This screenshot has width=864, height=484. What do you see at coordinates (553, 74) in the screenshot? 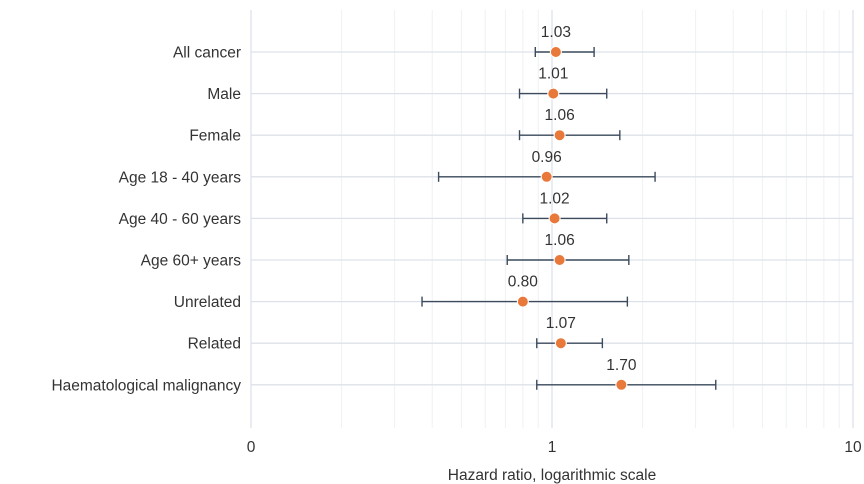
I see `data-label: 1.01` at bounding box center [553, 74].